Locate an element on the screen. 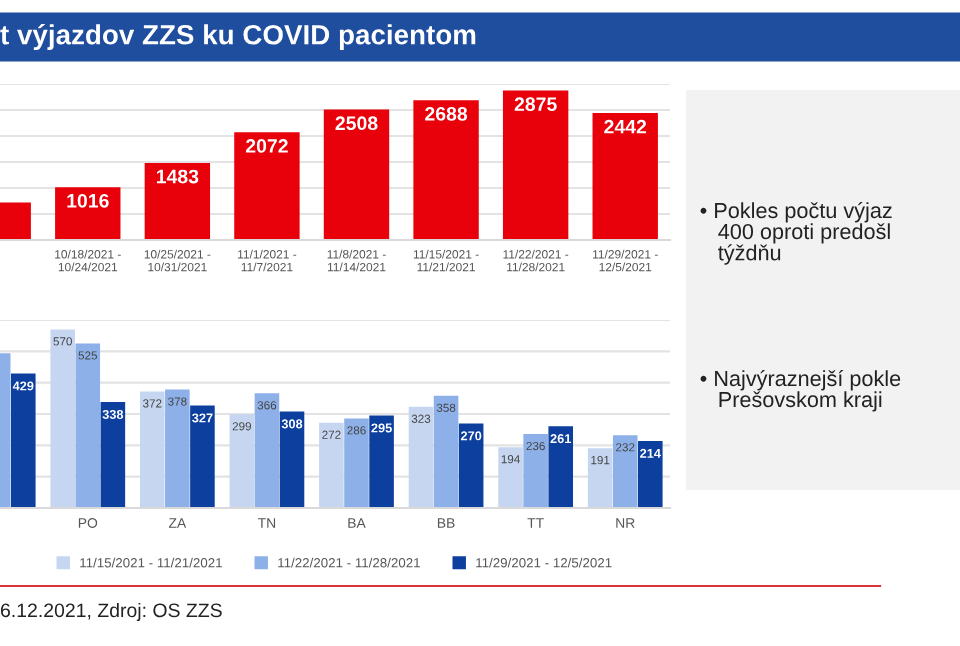 The height and width of the screenshot is (646, 960). data-label: 2688 is located at coordinates (446, 113).